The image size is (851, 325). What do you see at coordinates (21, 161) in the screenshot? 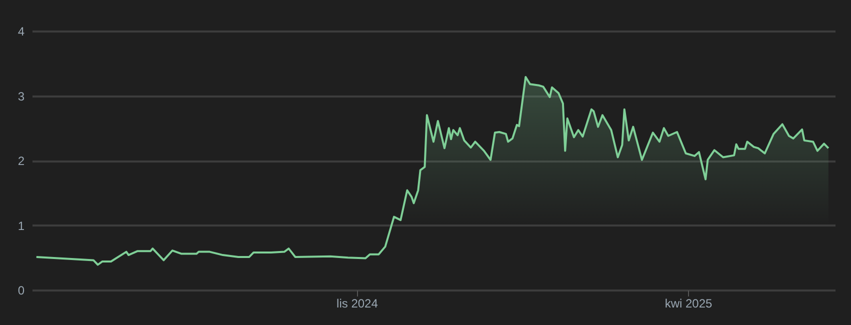
I see `y-tick-label: 2` at bounding box center [21, 161].